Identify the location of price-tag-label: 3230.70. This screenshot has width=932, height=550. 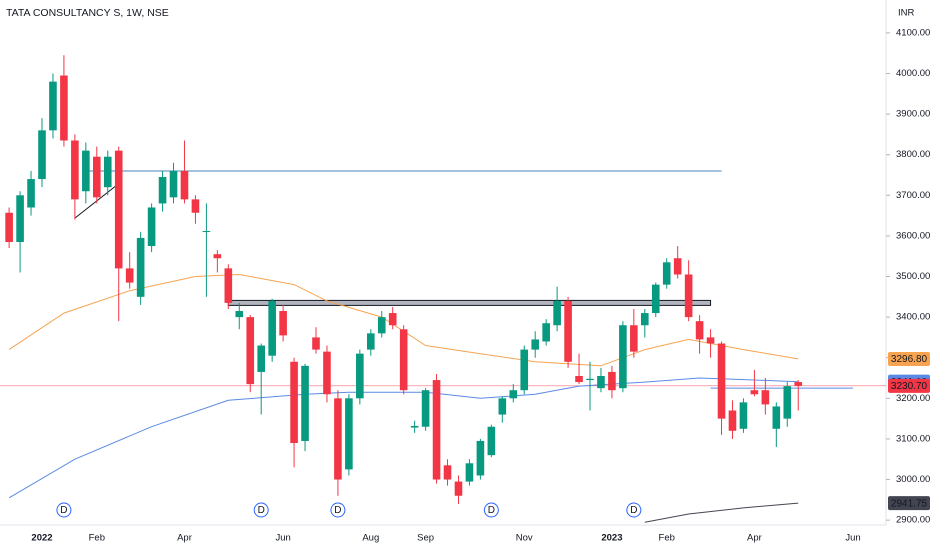
(909, 386).